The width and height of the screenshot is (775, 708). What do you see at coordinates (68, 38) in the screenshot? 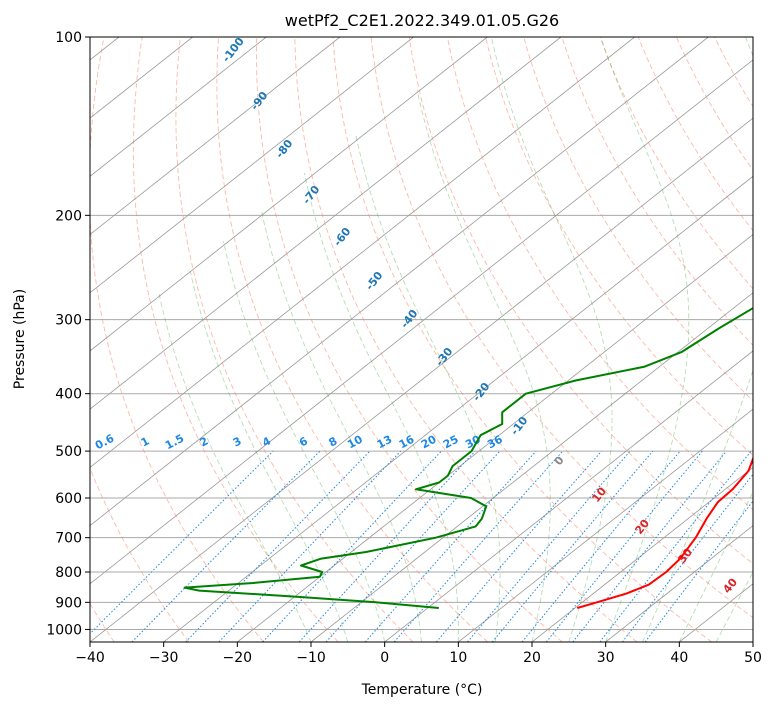
I see `y-tick-label: 100` at bounding box center [68, 38].